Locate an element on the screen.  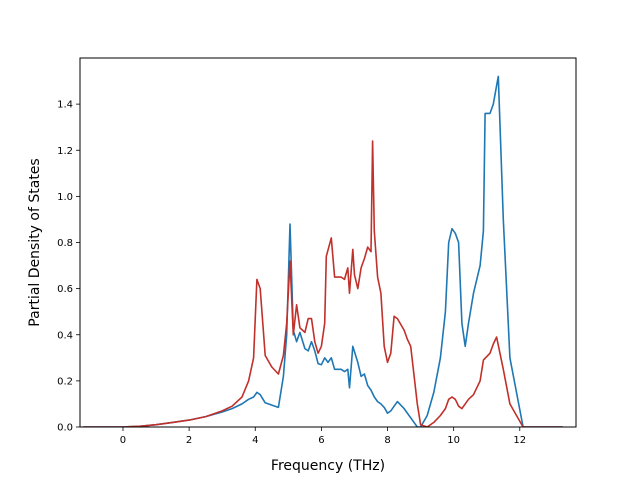
x-tick-label: 6 is located at coordinates (321, 440).